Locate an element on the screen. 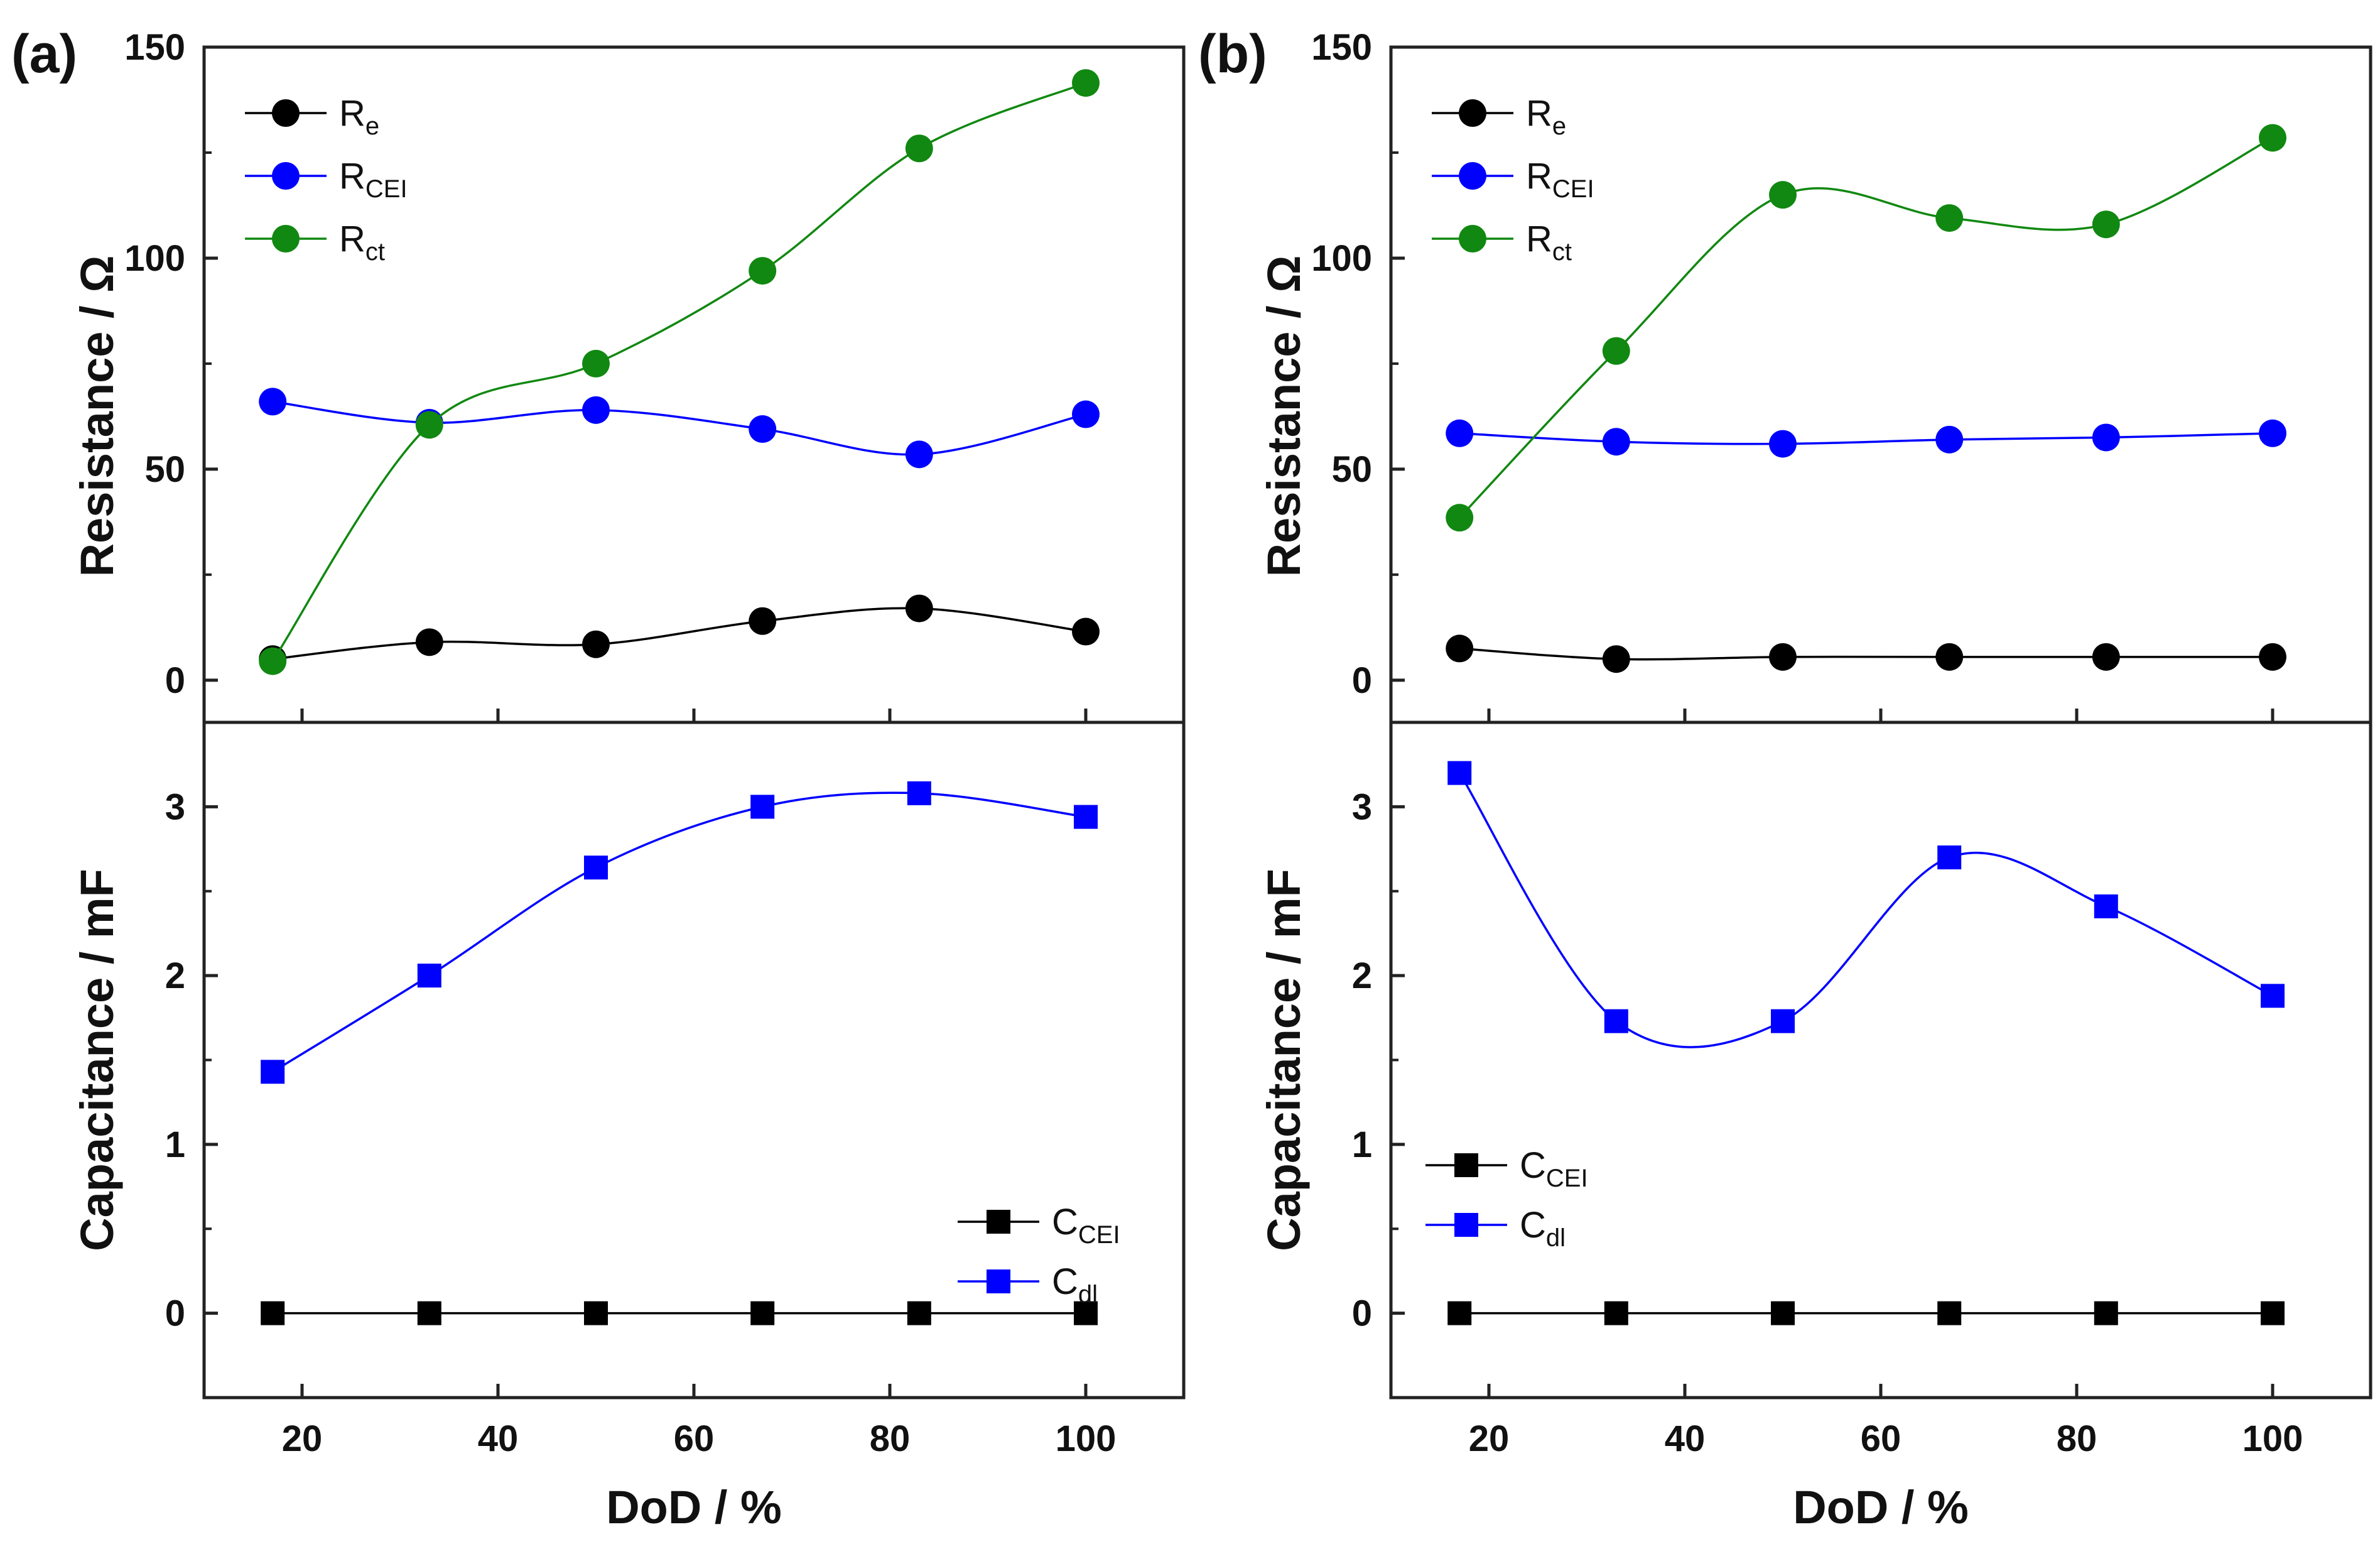 This screenshot has width=2380, height=1549. series-line-Rct is located at coordinates (1865, 327).